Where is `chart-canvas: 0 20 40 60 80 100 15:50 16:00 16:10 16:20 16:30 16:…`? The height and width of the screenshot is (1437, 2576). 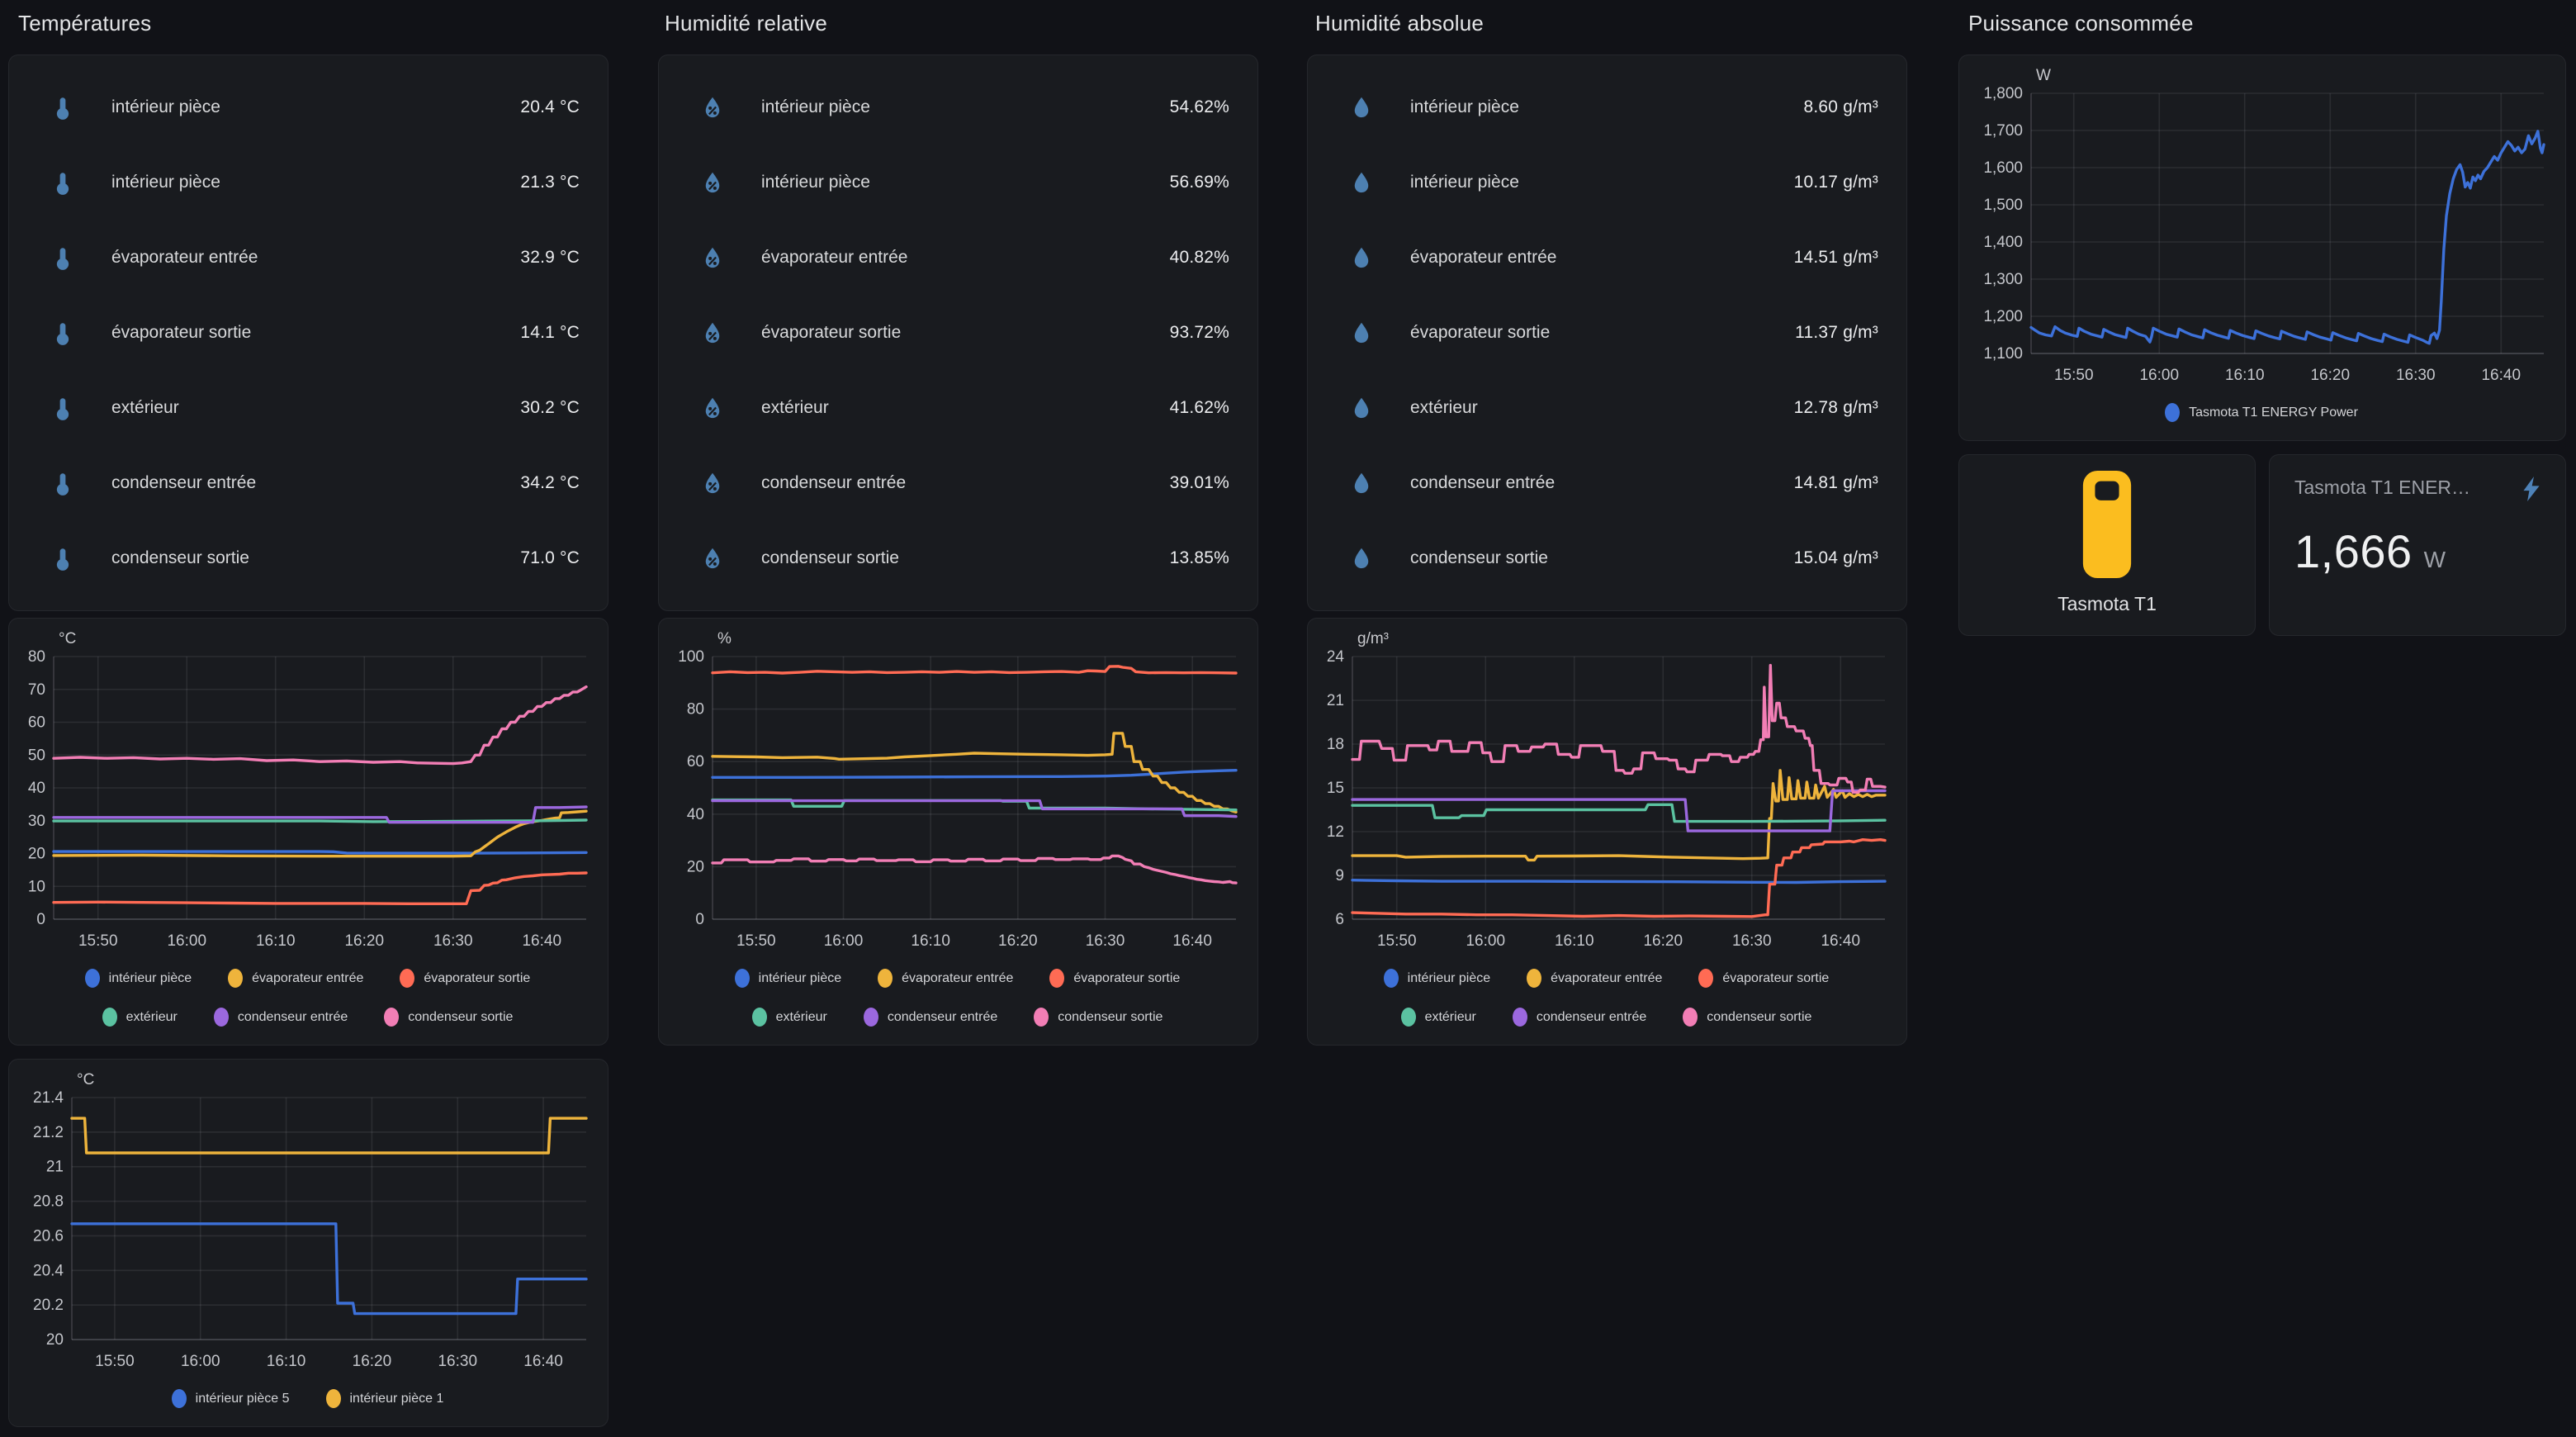
chart-canvas: 0 20 40 60 80 100 15:50 16:00 16:10 16:20 16:30 16:… is located at coordinates (958, 790).